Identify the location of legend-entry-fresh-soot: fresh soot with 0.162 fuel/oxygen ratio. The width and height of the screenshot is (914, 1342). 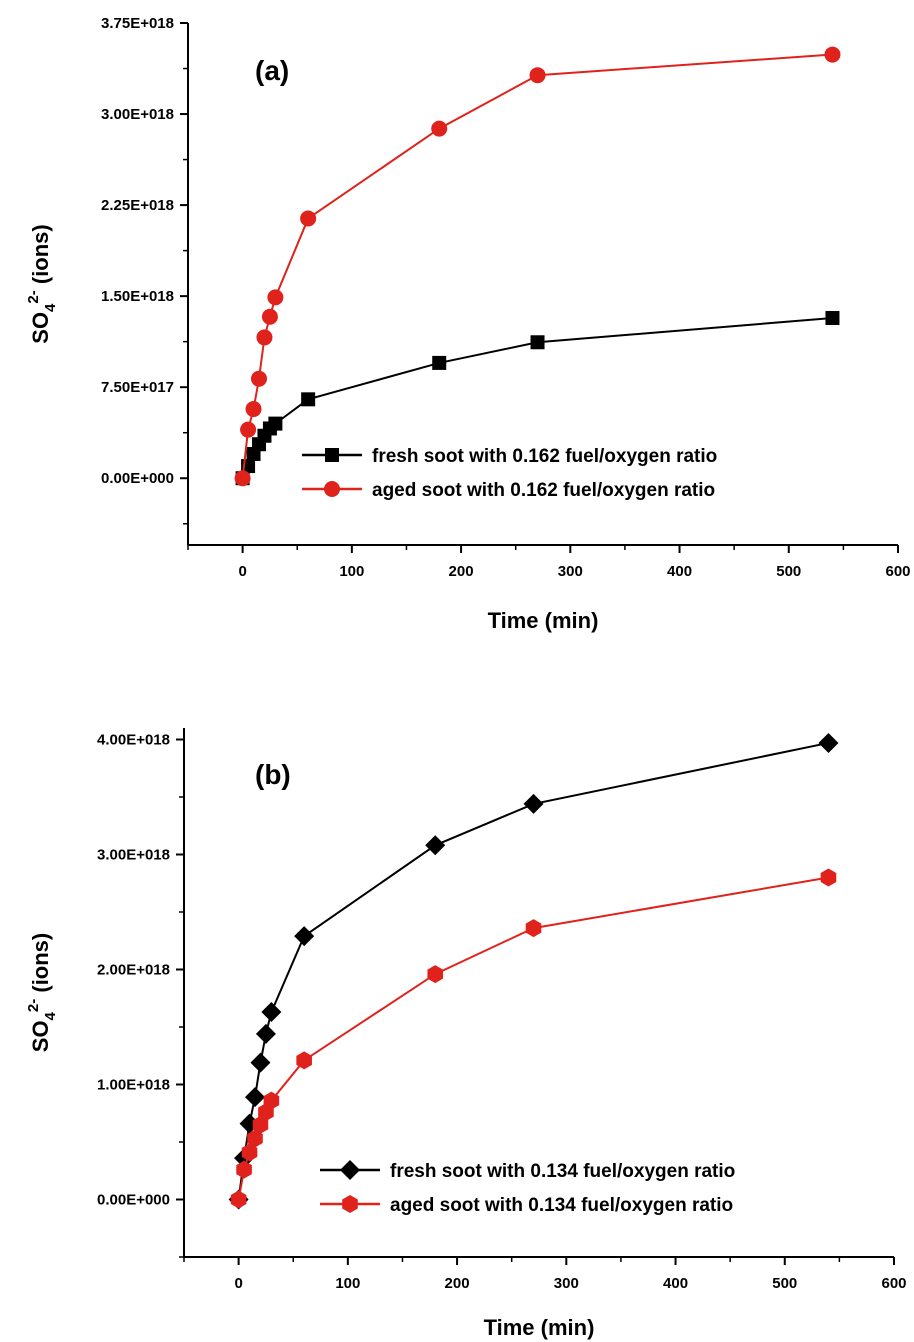
(509, 456).